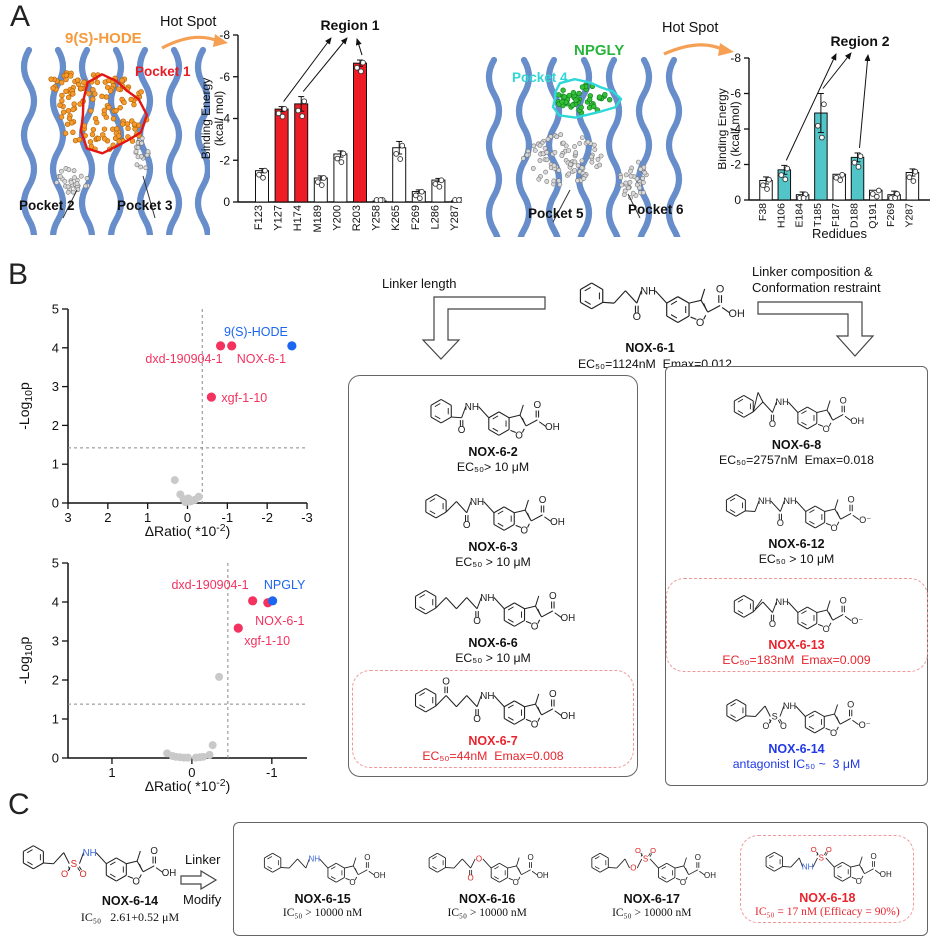 Image resolution: width=932 pixels, height=944 pixels. Describe the element at coordinates (735, 94) in the screenshot. I see `svg-text: -6` at that location.